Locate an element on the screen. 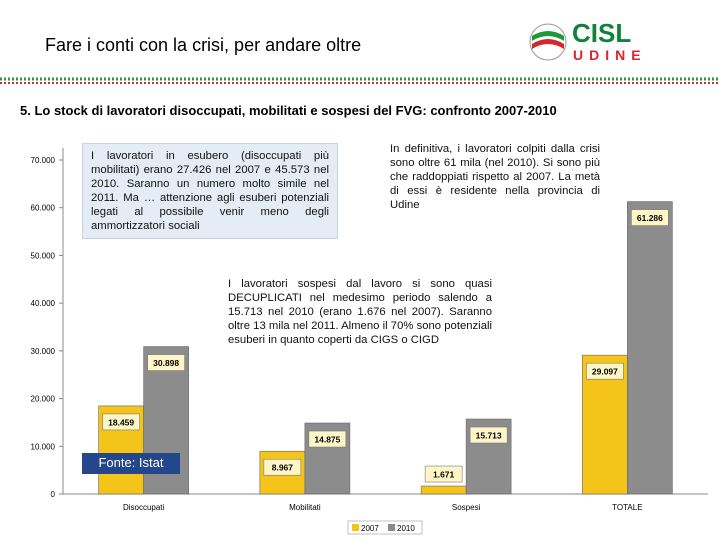 This screenshot has width=720, height=540. y-tick-label: 50.000 is located at coordinates (43, 255).